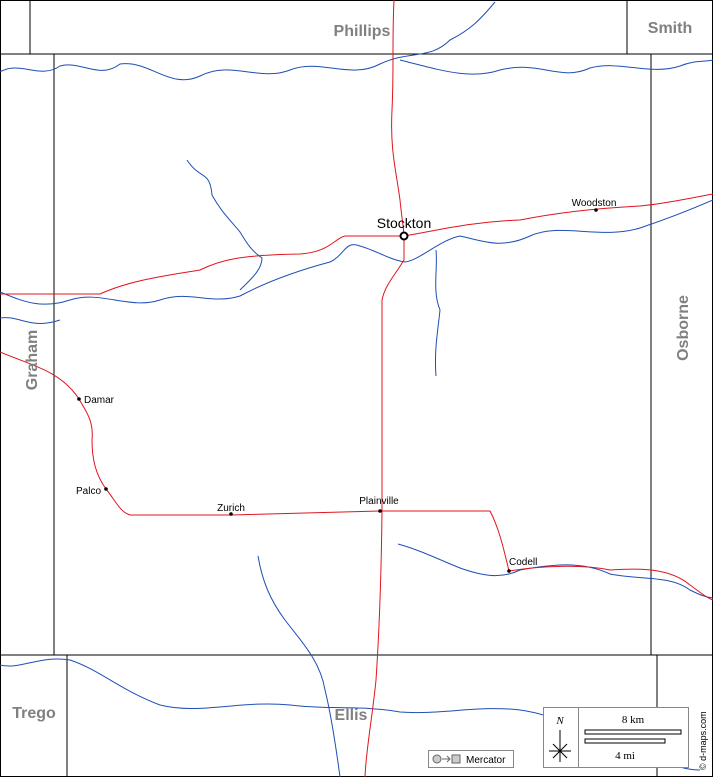 The image size is (713, 777). I want to click on town-label: Plainville, so click(379, 501).